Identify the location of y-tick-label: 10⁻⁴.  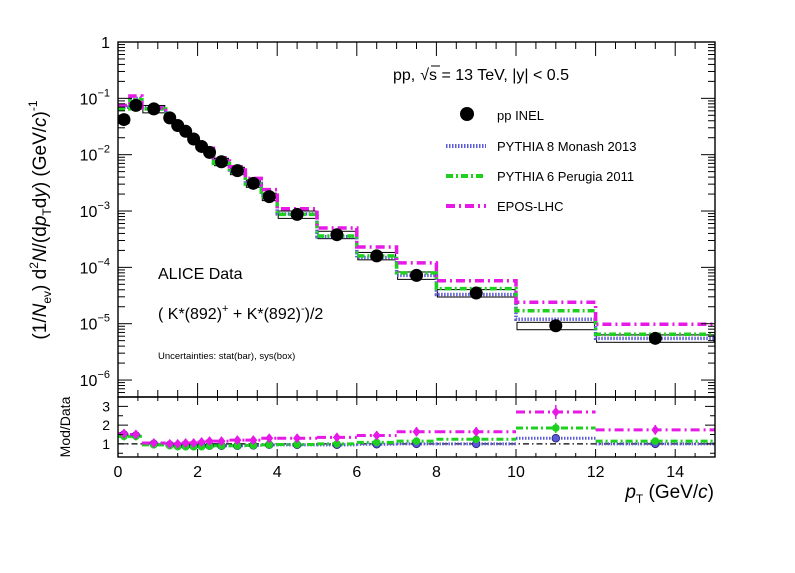
(95, 266).